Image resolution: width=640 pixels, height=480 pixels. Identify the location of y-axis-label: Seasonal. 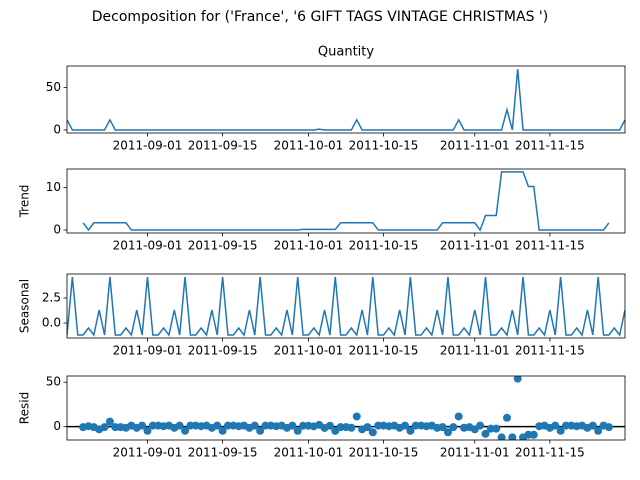
(25, 306).